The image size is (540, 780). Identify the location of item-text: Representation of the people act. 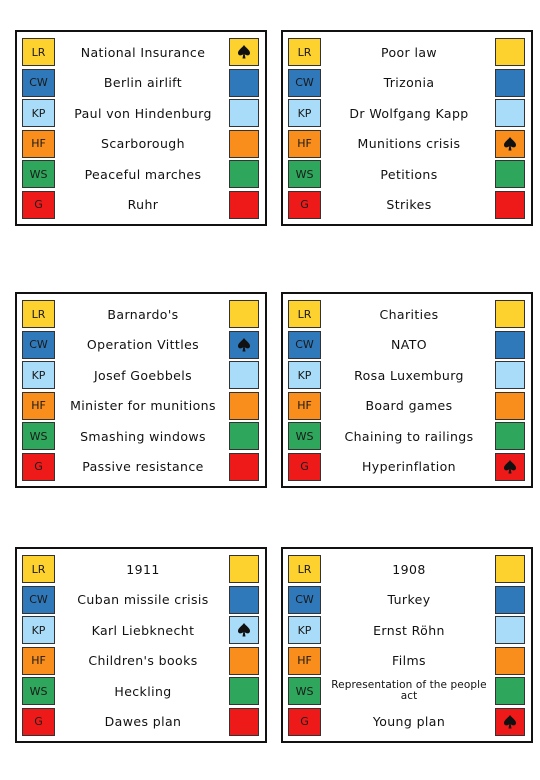
(409, 690).